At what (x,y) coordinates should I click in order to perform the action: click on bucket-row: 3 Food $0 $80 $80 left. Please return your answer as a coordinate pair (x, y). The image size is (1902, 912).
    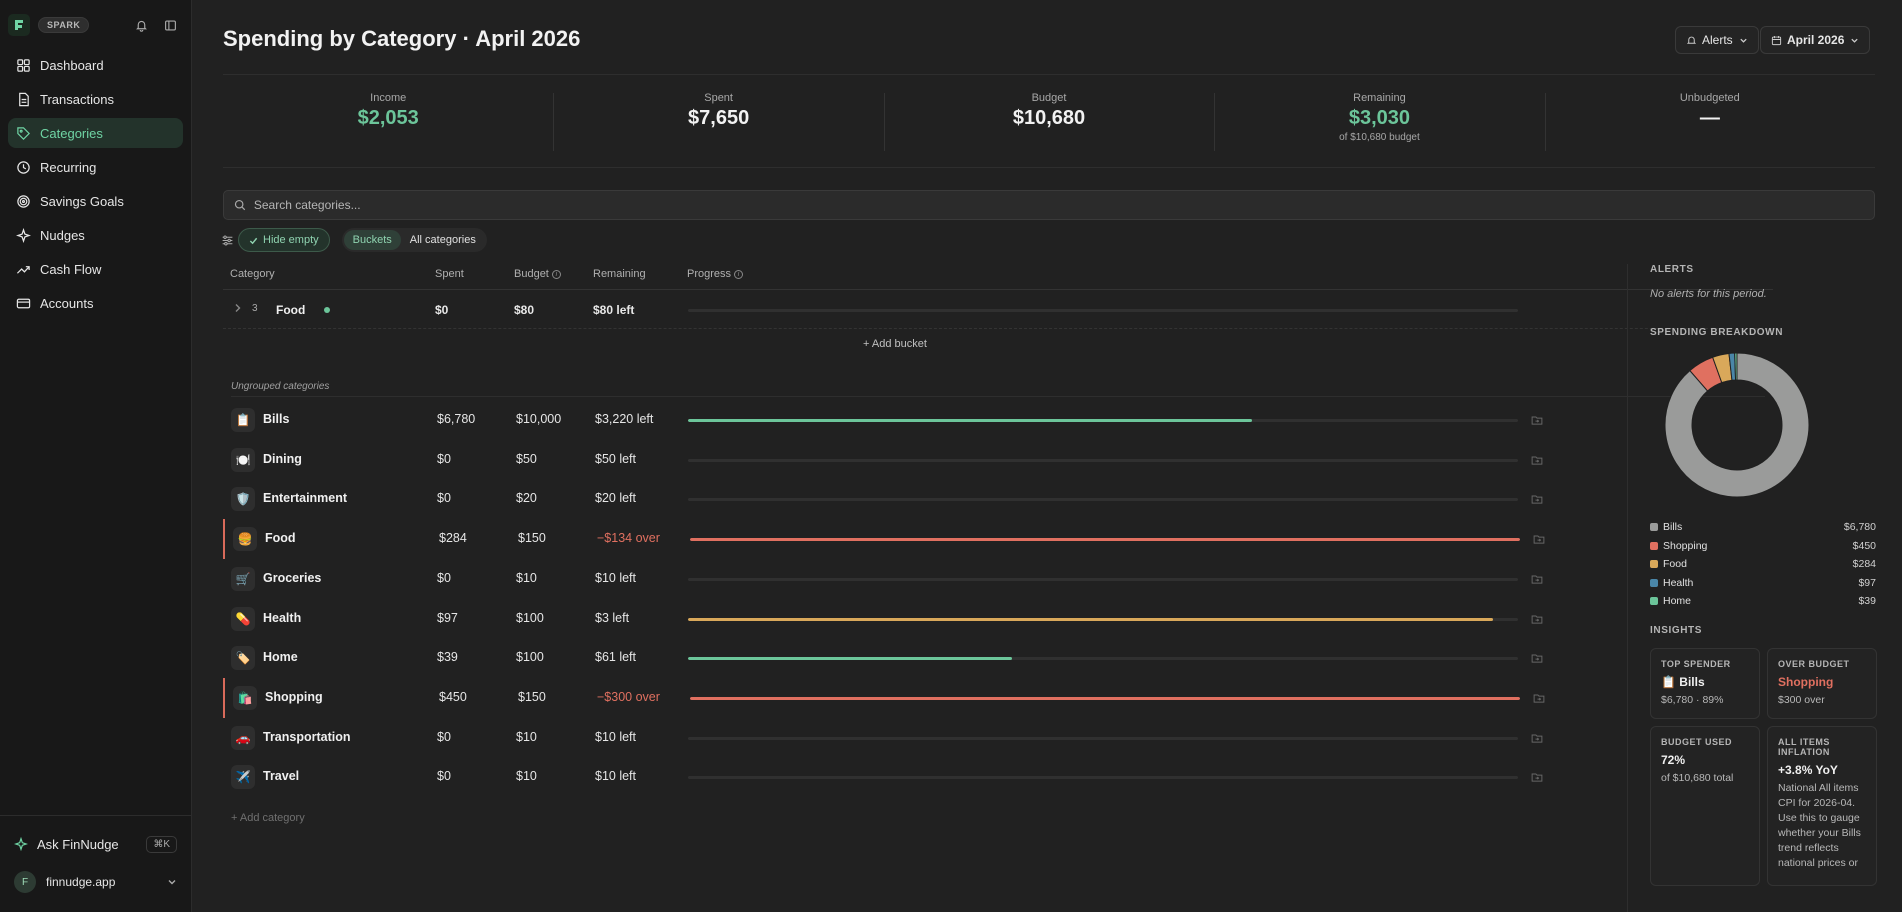
    Looking at the image, I should click on (998, 310).